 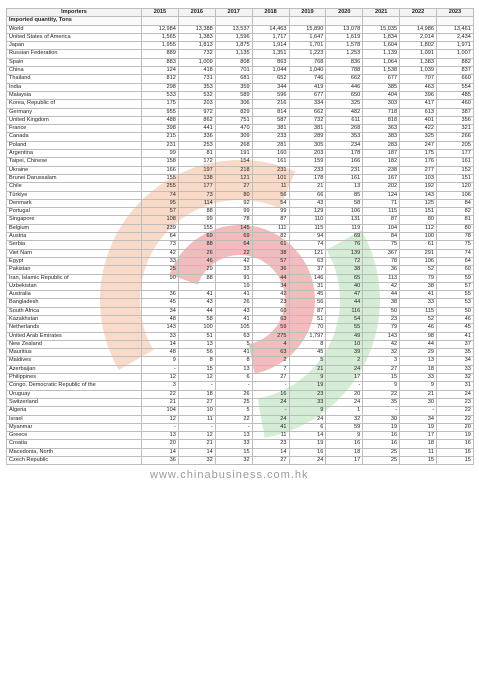 I want to click on quantity-cell: 182, so click(x=381, y=162).